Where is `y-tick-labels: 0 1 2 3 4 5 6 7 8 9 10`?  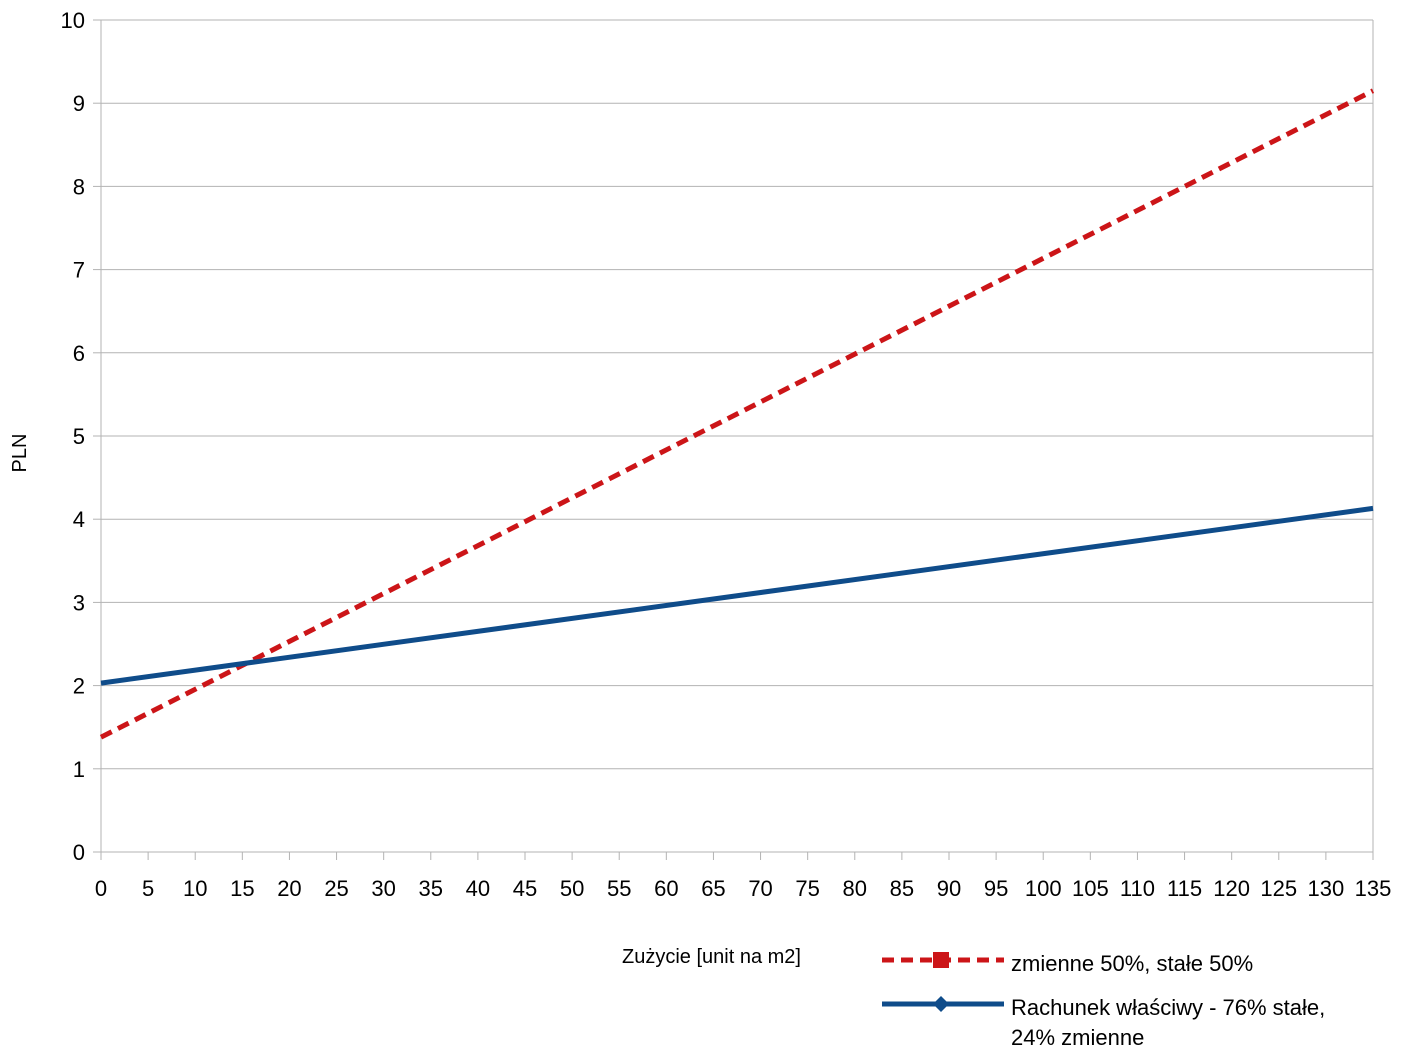 y-tick-labels: 0 1 2 3 4 5 6 7 8 9 10 is located at coordinates (73, 436).